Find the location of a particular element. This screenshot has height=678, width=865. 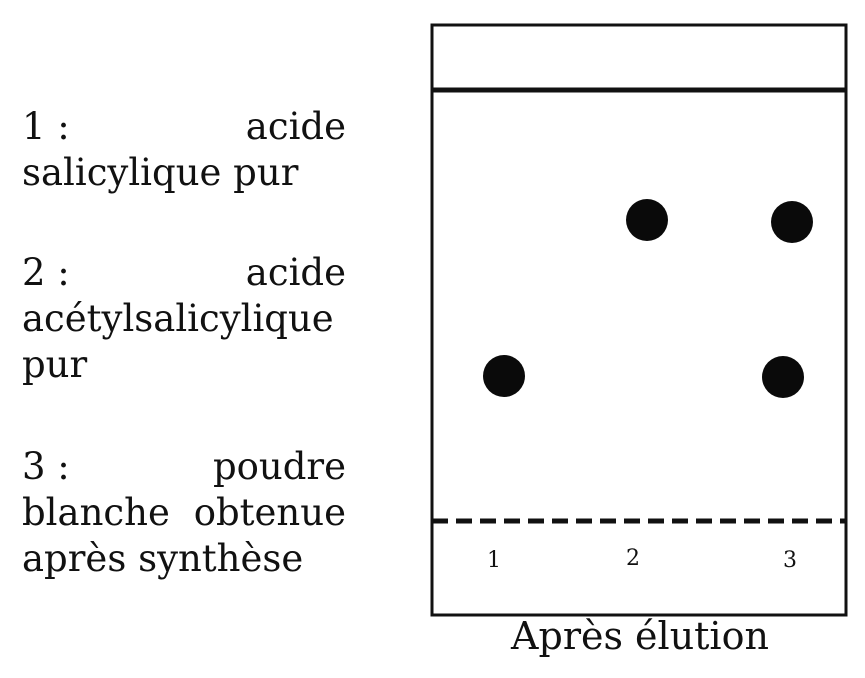

legend-3-word-3: obtenue is located at coordinates (269, 512).